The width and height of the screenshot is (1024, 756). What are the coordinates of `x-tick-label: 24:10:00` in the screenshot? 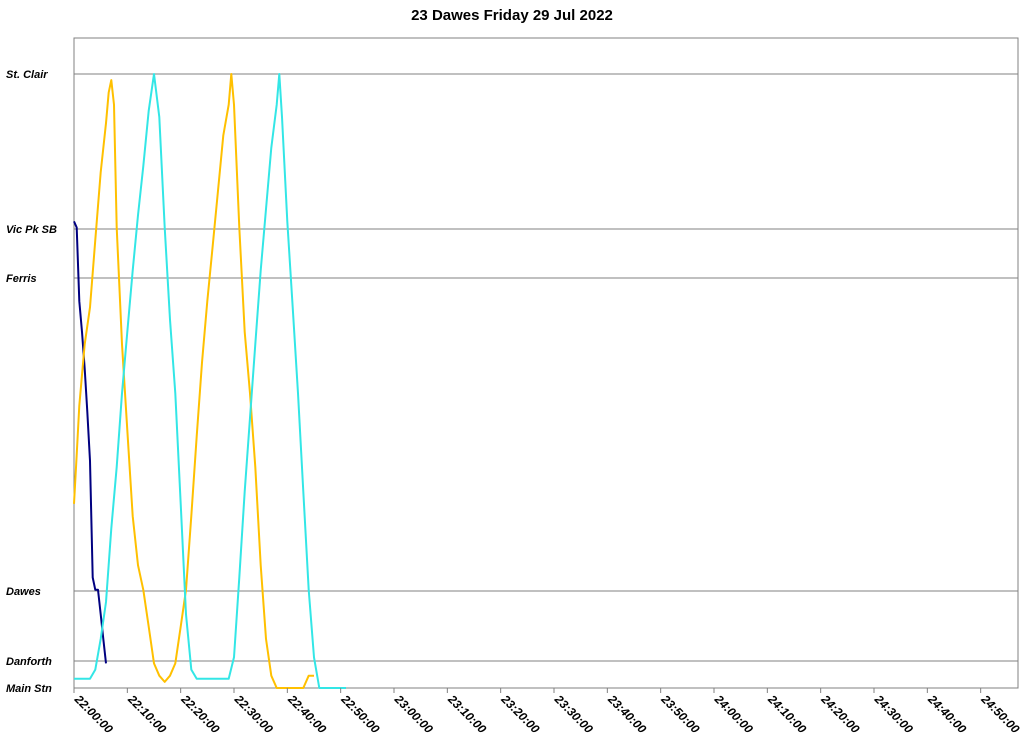 It's located at (787, 714).